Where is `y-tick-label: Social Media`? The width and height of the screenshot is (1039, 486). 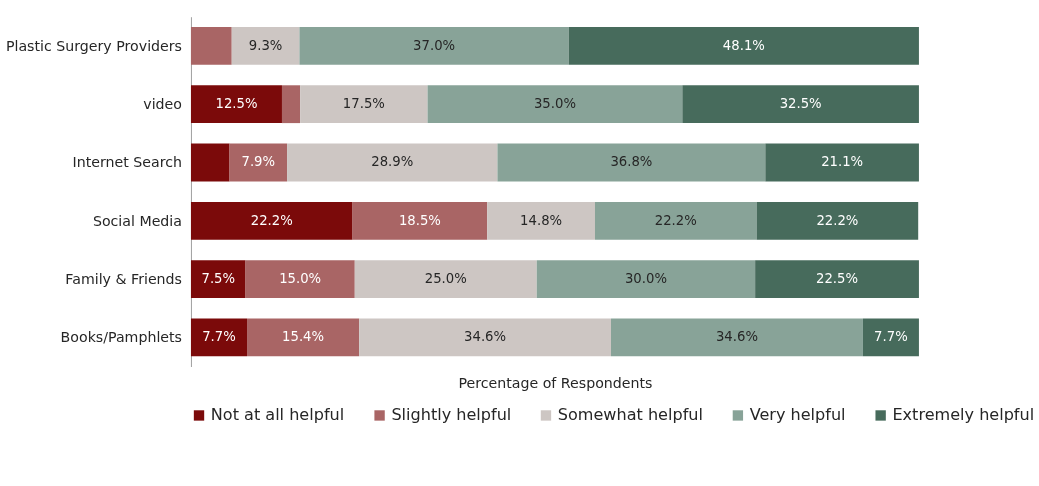
y-tick-label: Social Media is located at coordinates (137, 220).